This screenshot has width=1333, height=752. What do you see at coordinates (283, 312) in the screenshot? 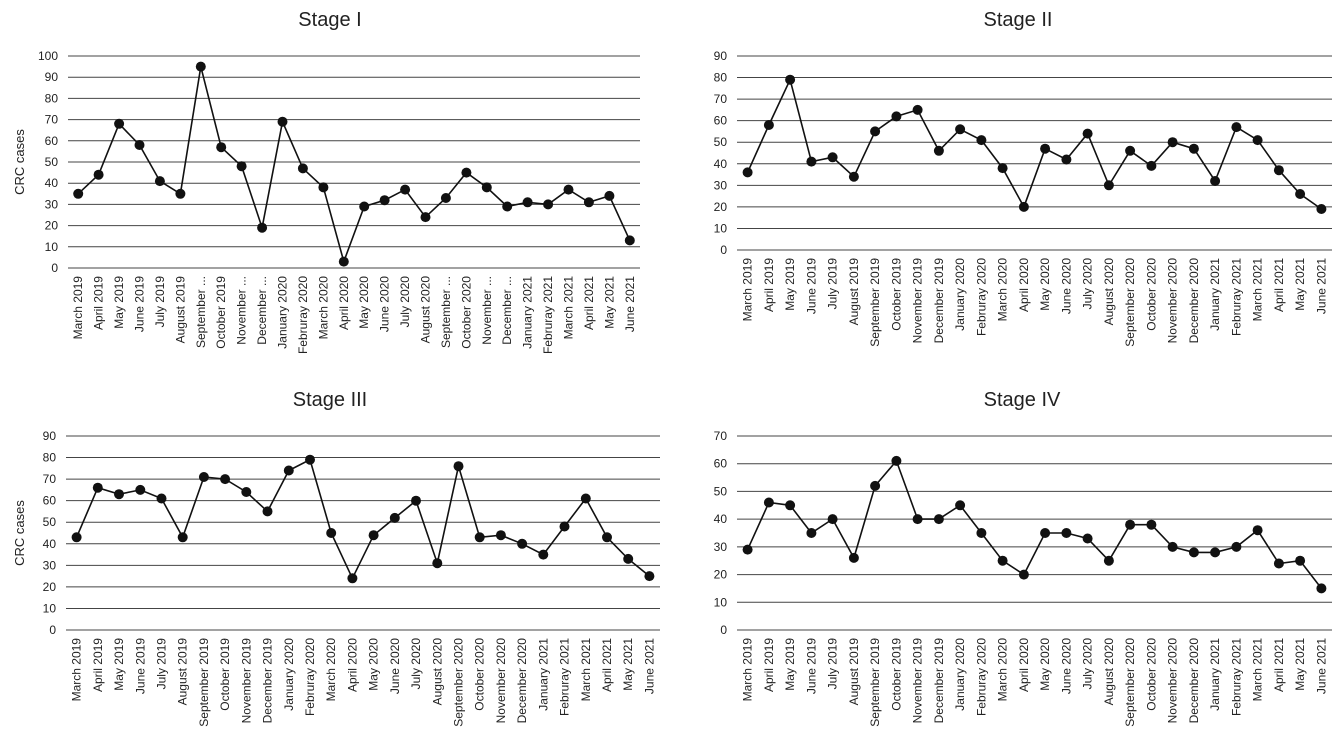
I see `x-tick-label: January 2020` at bounding box center [283, 312].